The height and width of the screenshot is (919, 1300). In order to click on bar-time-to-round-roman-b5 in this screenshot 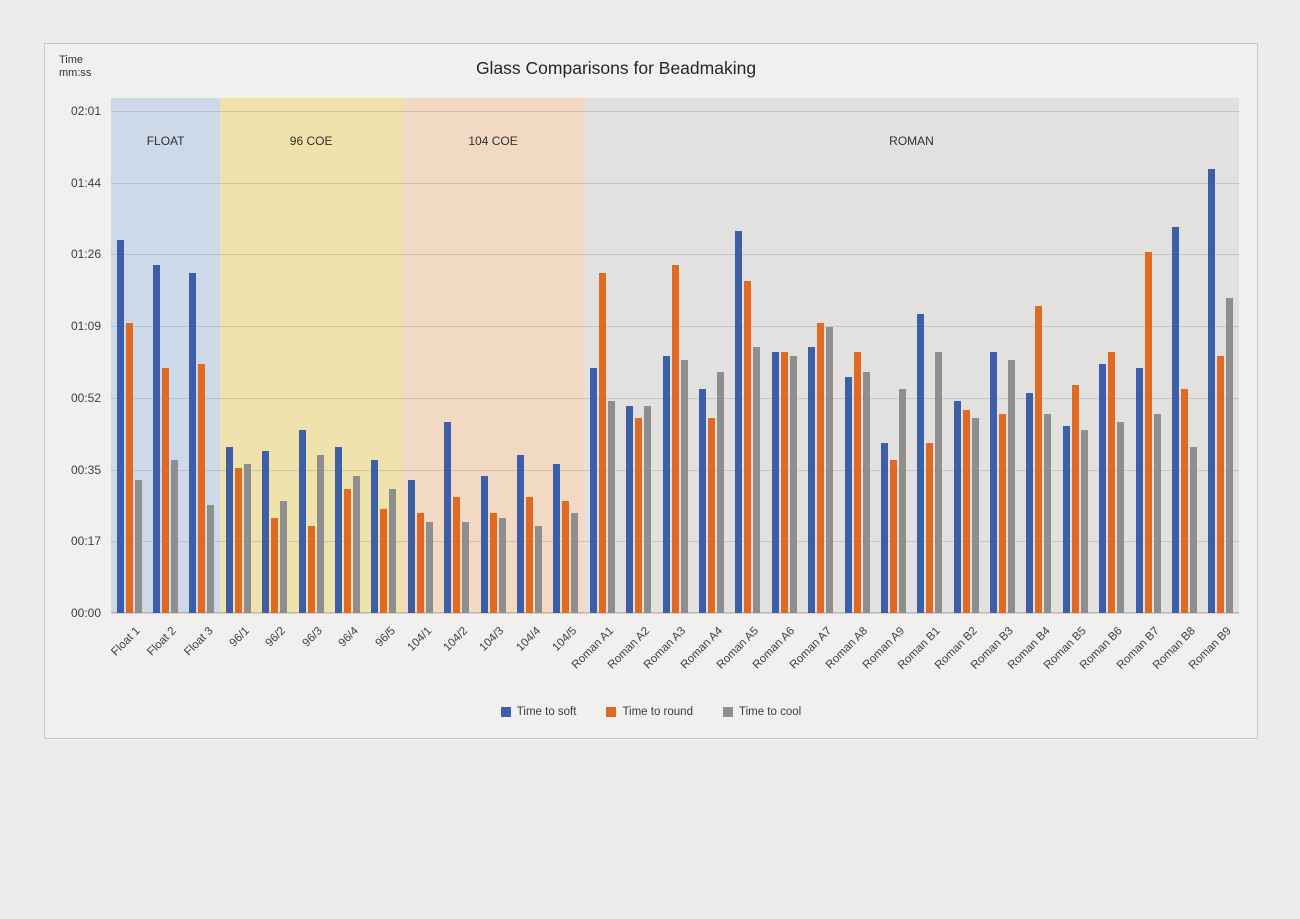, I will do `click(1075, 498)`.